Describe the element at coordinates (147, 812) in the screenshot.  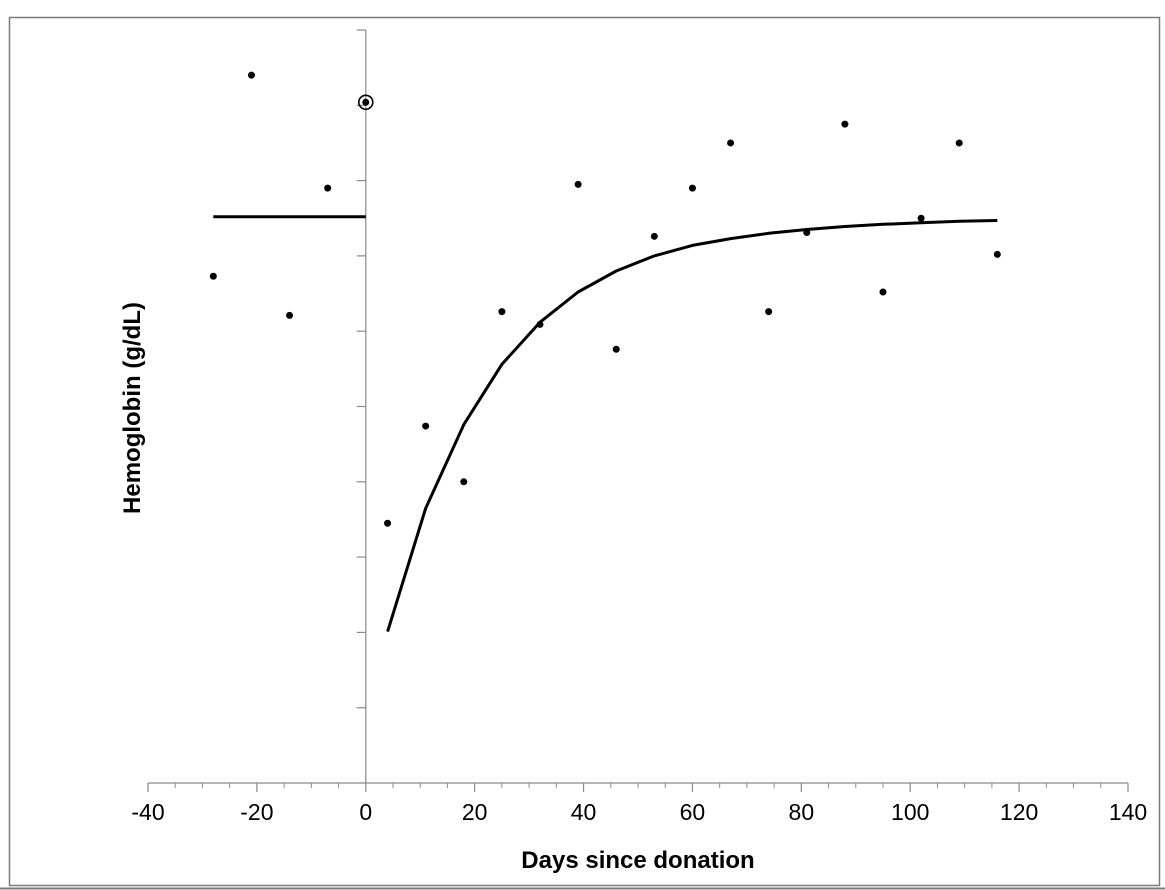
I see `x-tick-label: -40` at that location.